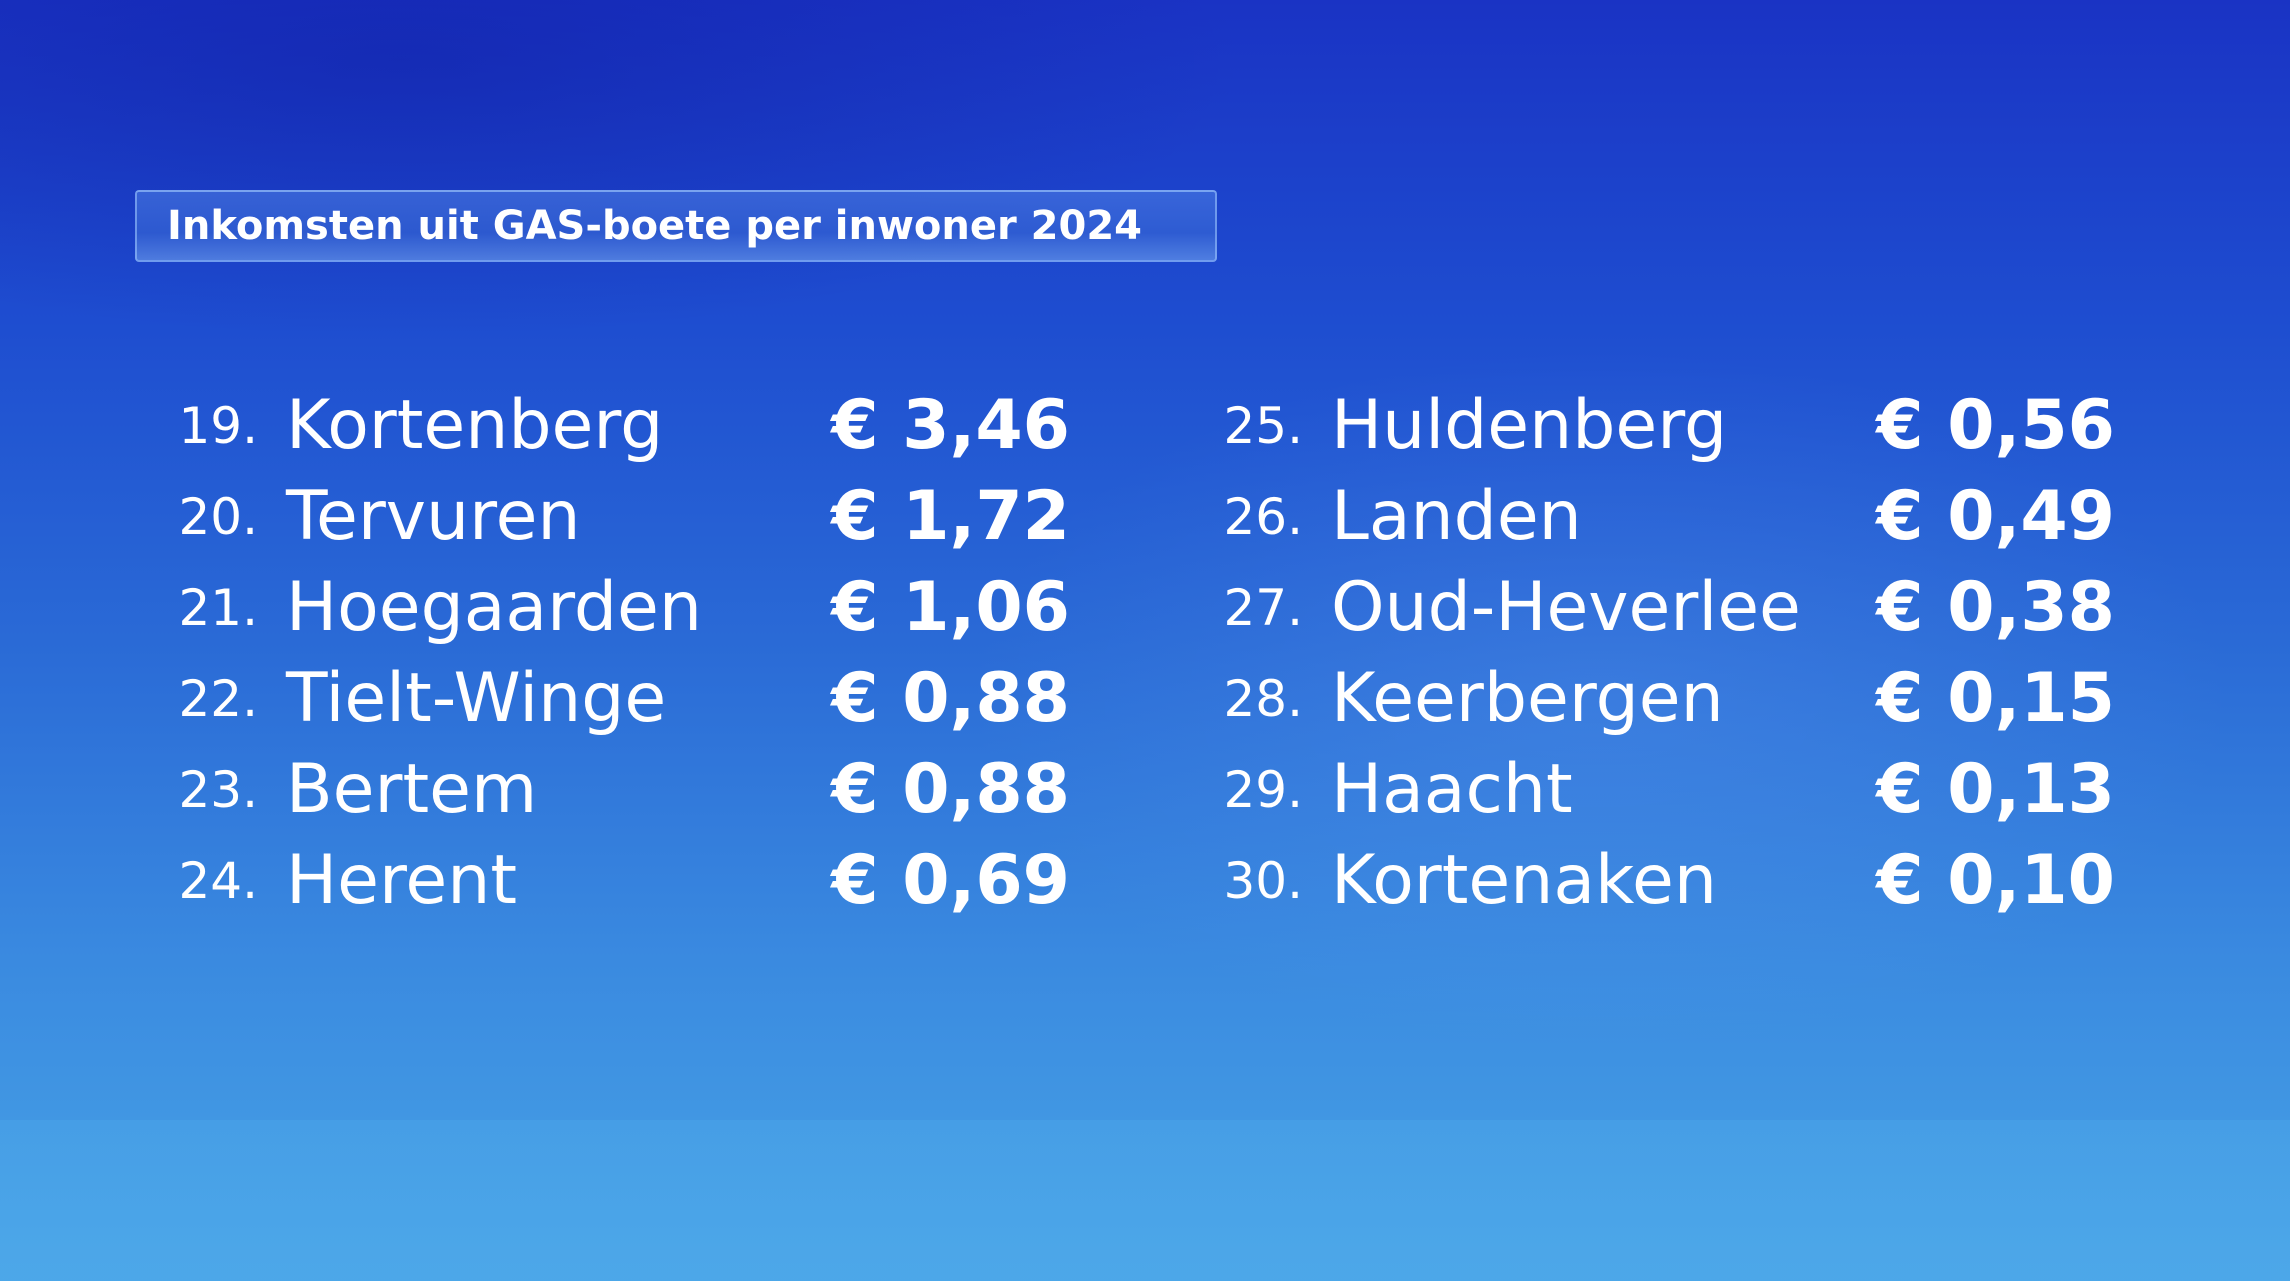  Describe the element at coordinates (218, 789) in the screenshot. I see `rank-number: 23.` at that location.